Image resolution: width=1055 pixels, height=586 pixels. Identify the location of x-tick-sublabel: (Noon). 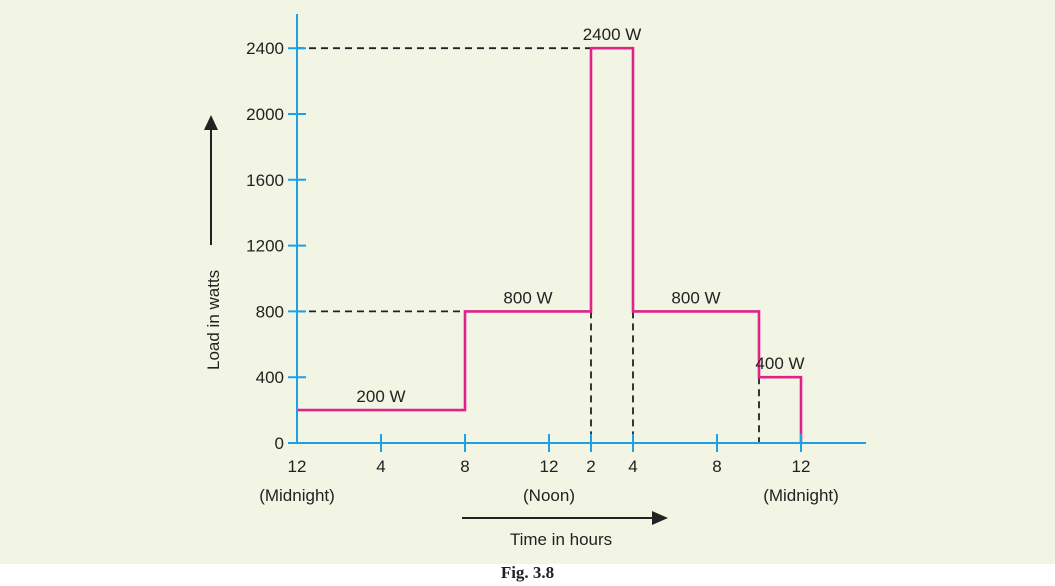
(549, 495).